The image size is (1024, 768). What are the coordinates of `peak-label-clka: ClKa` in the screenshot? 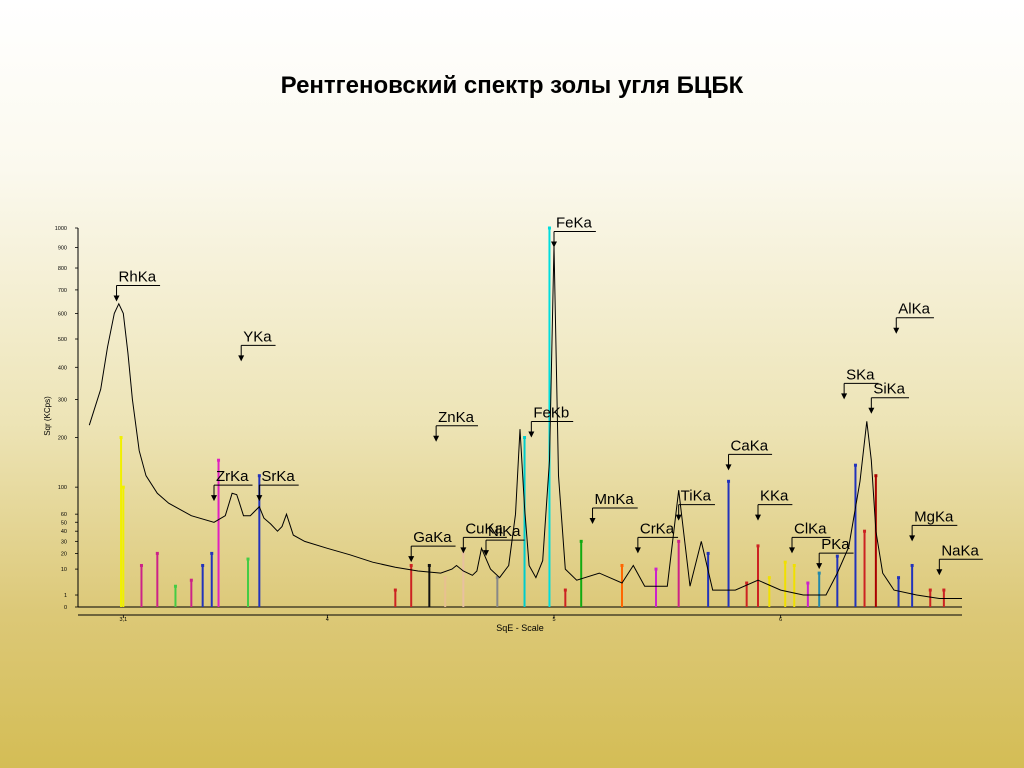 It's located at (810, 537).